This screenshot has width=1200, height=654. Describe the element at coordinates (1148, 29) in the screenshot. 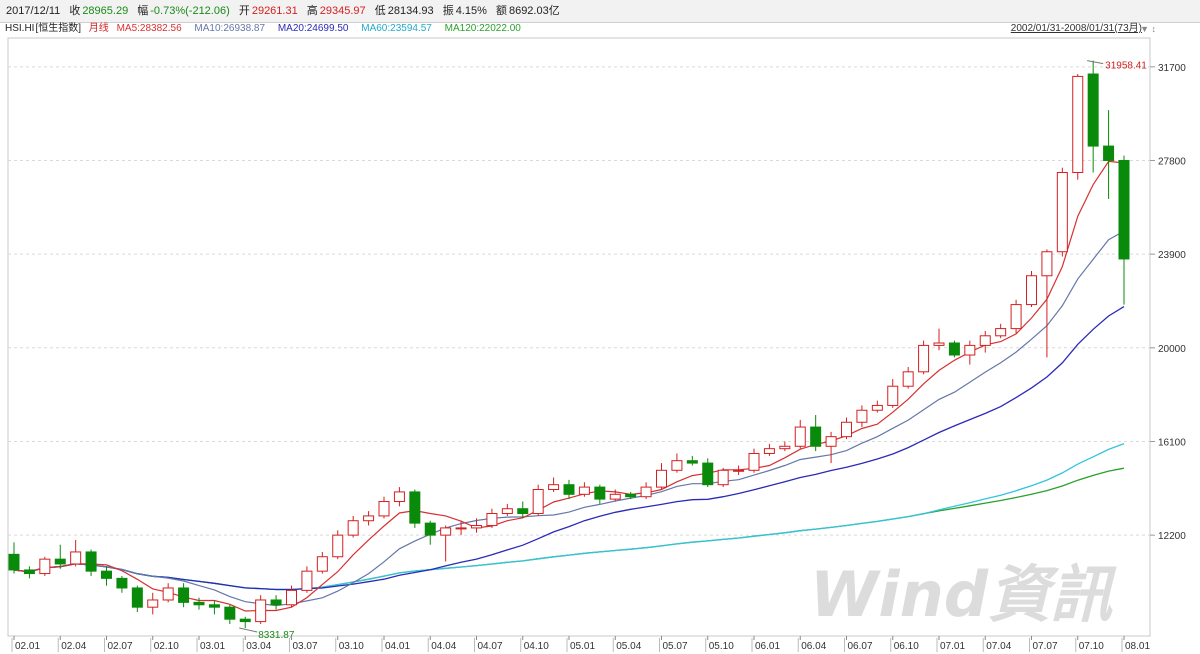

I see `range-dropdown-icon: ▼ ↕` at that location.